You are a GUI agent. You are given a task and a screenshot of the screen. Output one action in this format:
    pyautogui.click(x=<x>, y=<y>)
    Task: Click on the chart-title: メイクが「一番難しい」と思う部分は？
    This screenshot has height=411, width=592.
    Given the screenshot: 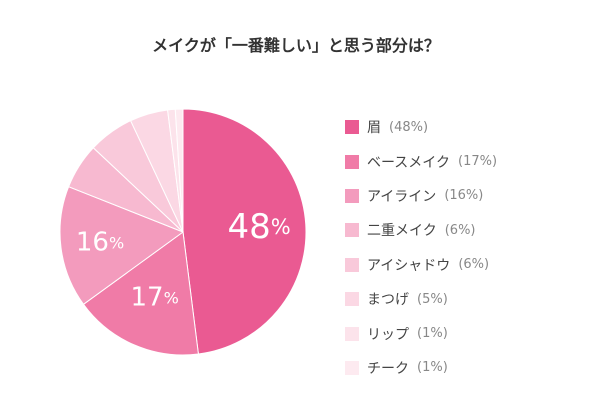 What is the action you would take?
    pyautogui.click(x=296, y=45)
    